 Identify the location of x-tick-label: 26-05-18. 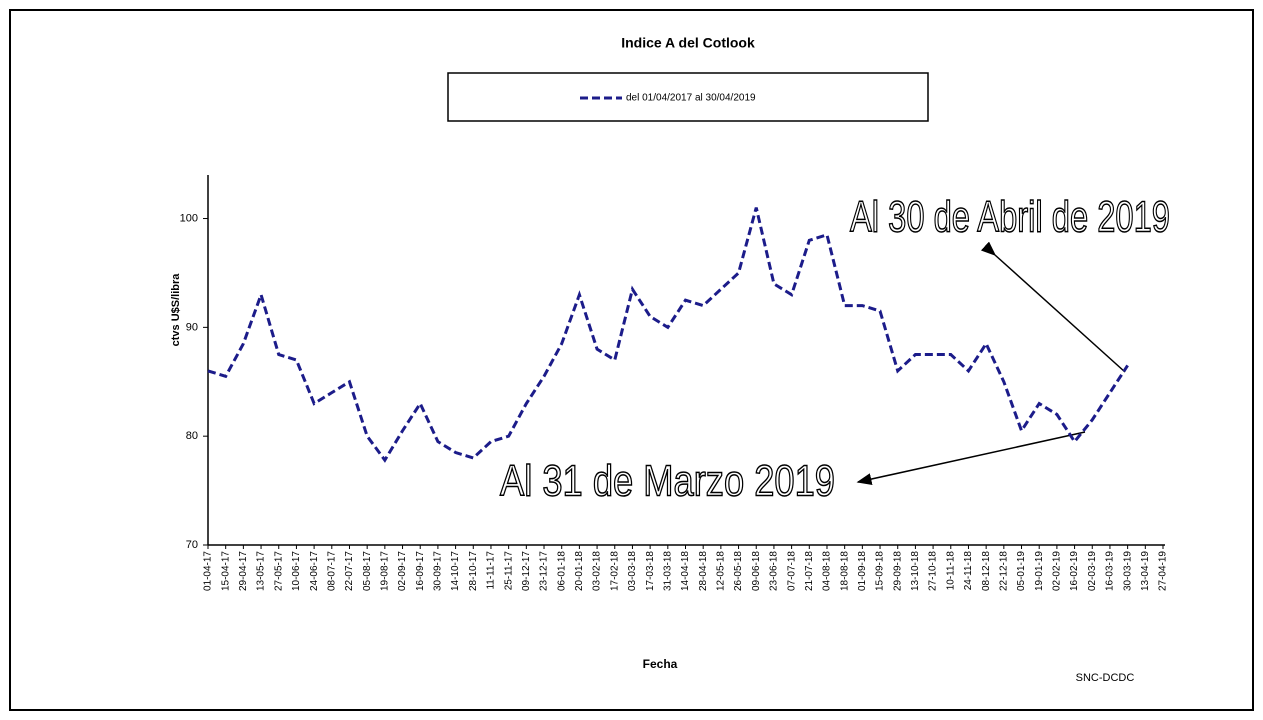
(738, 571).